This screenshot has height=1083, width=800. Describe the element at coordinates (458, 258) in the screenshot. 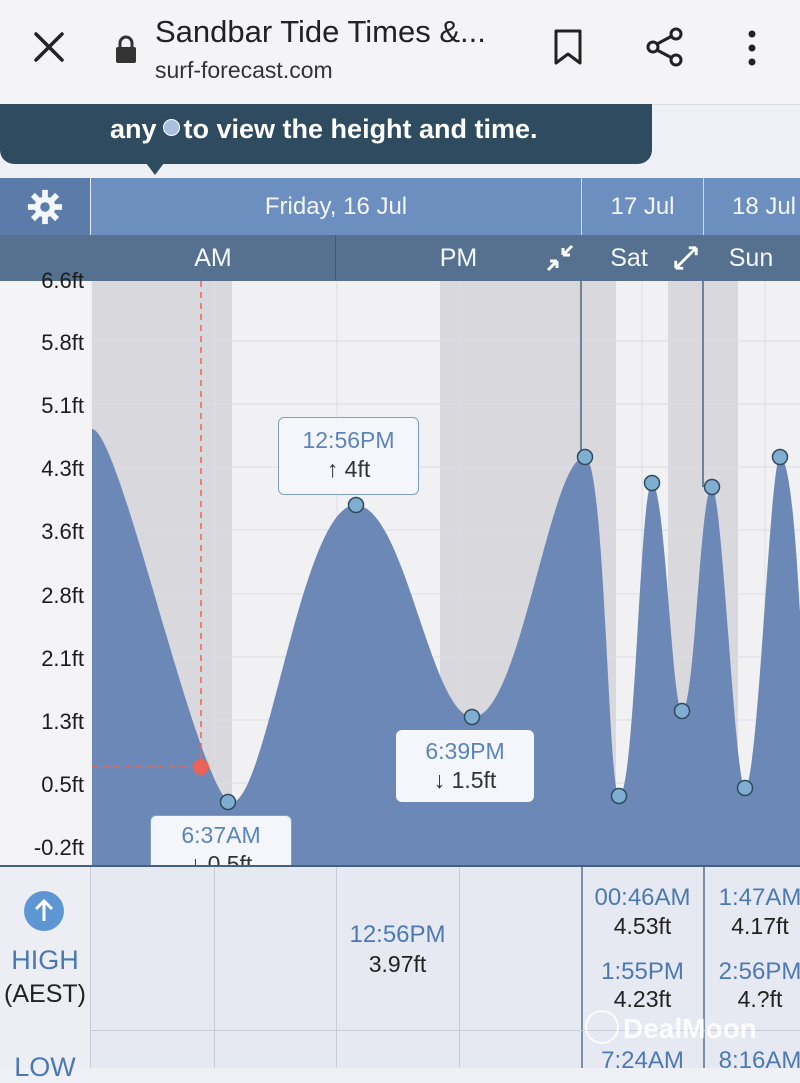

I see `tab-pm: PM` at that location.